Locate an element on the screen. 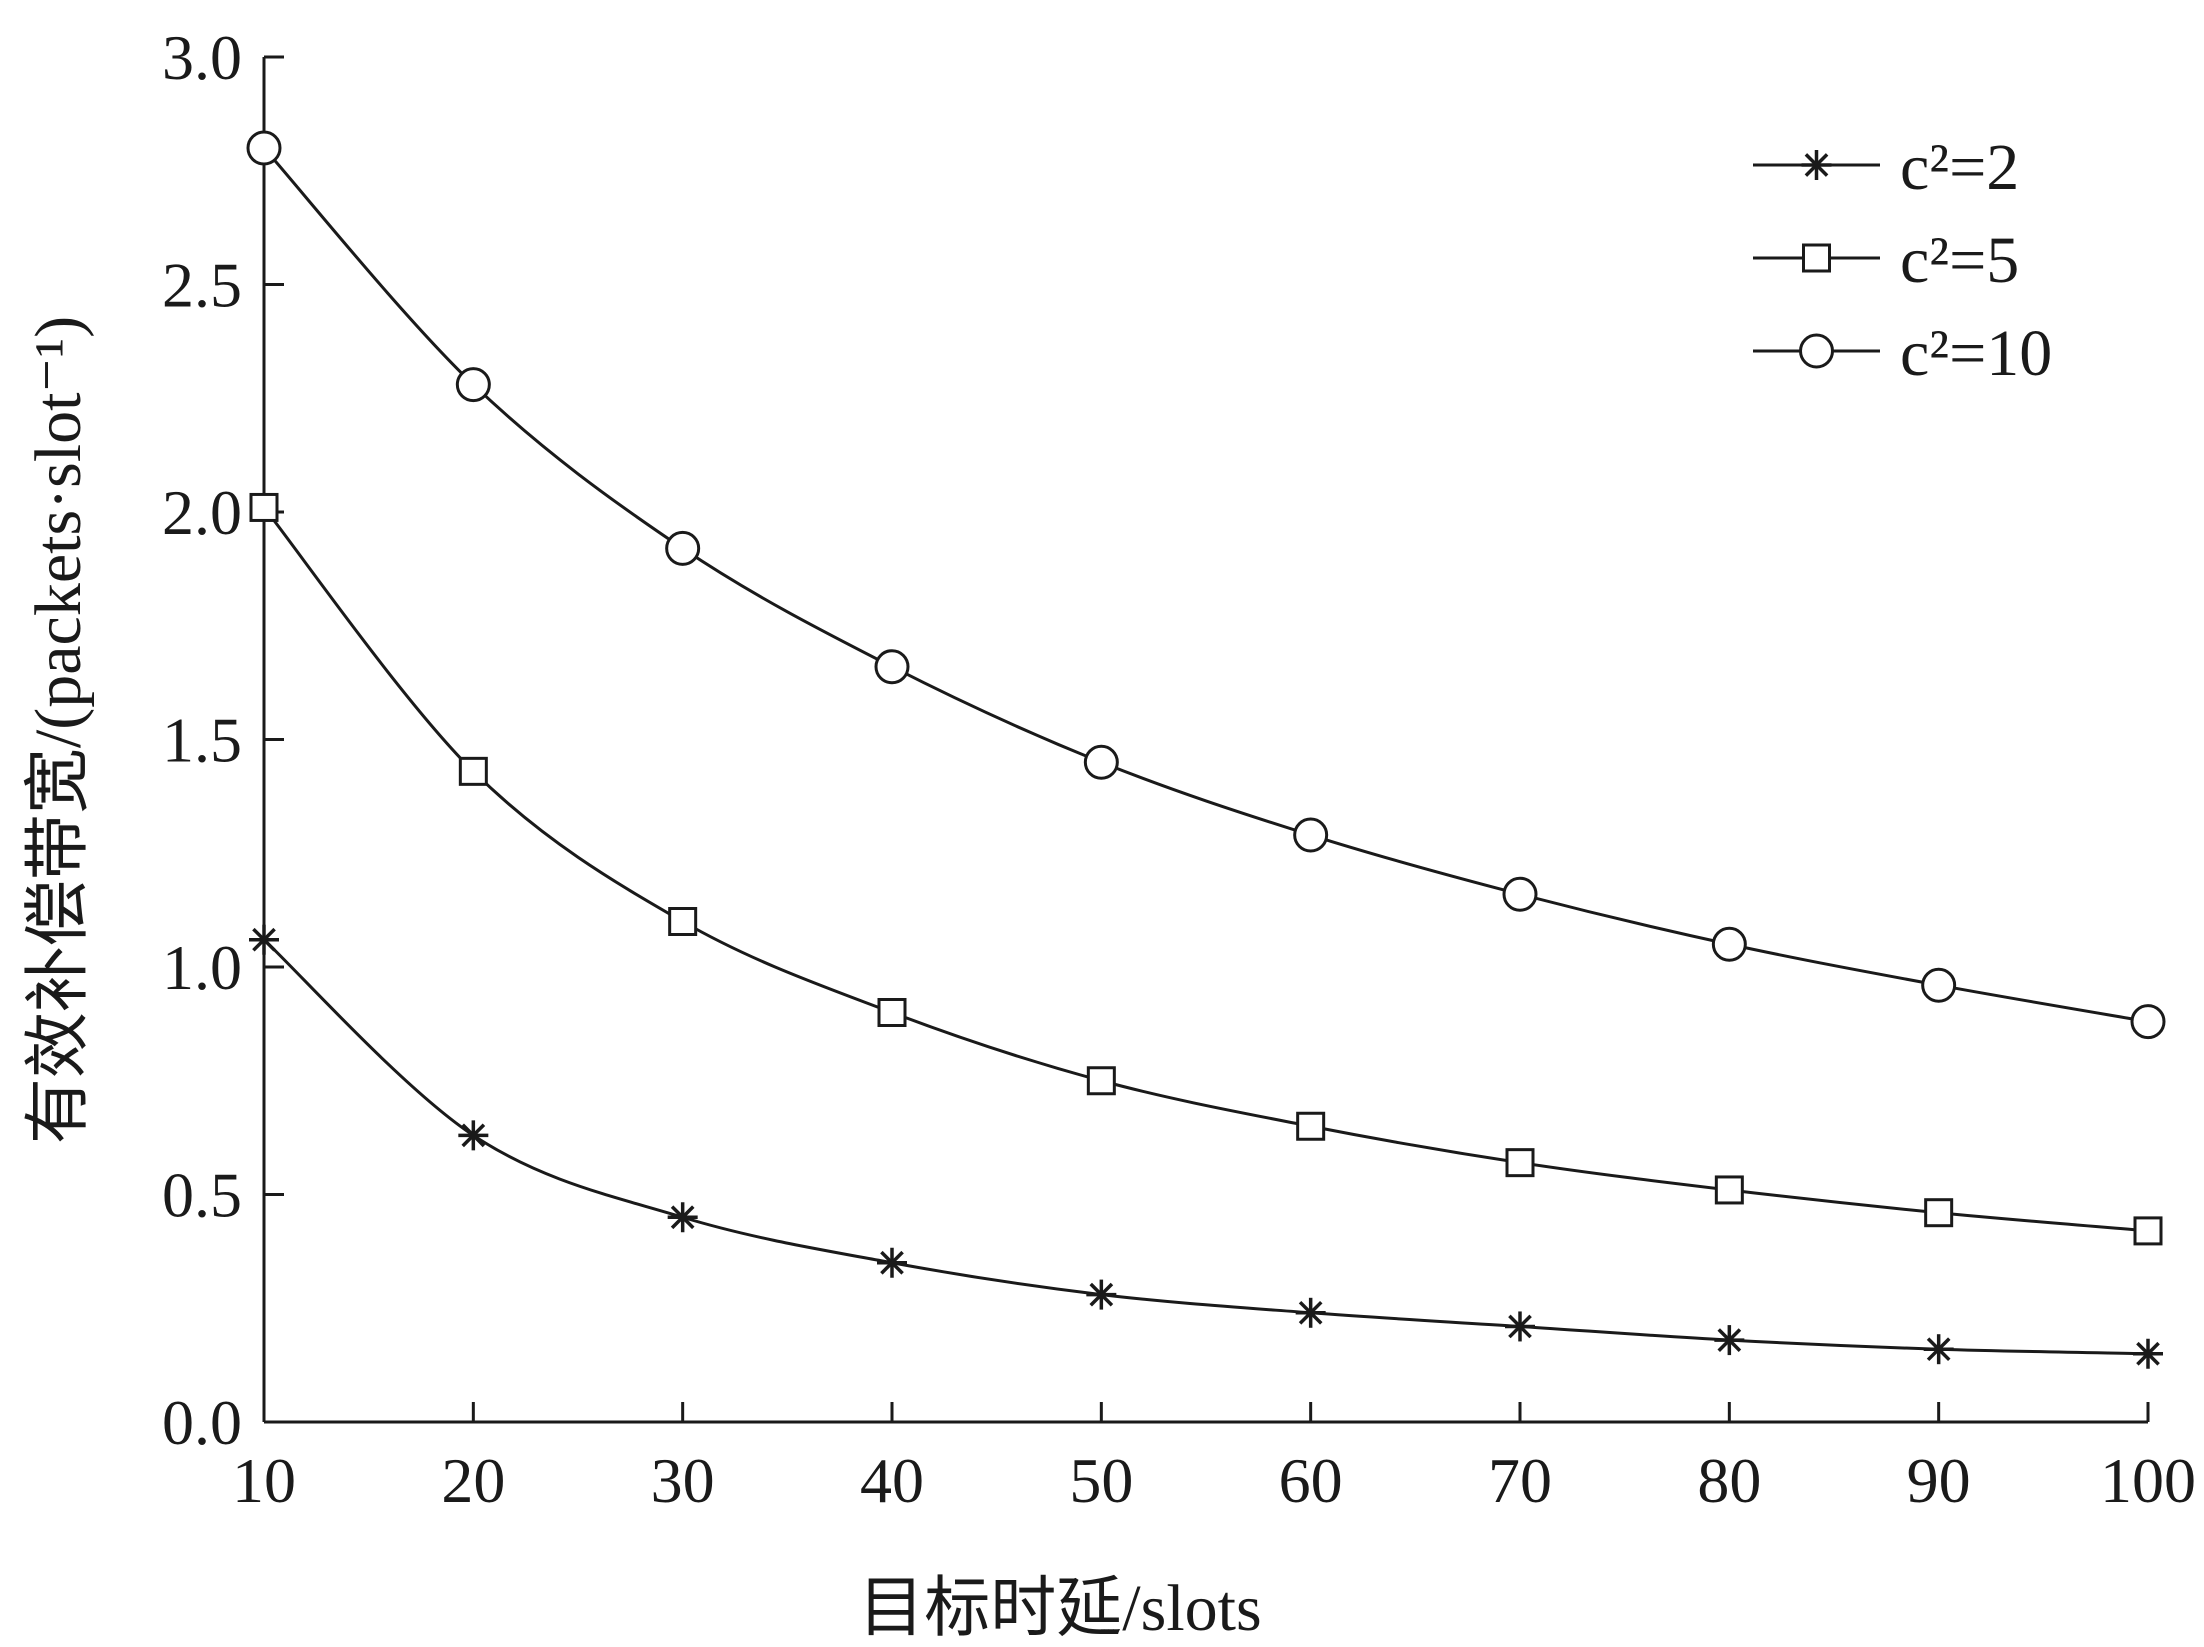 The height and width of the screenshot is (1647, 2204). x-tick-label: 80 is located at coordinates (1729, 1480).